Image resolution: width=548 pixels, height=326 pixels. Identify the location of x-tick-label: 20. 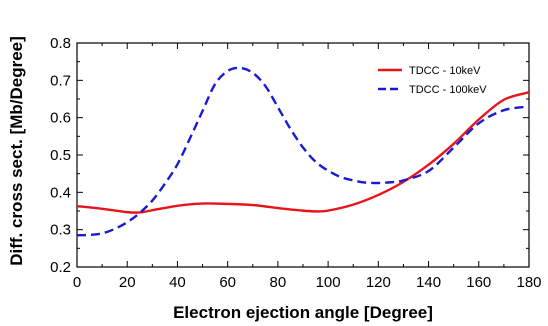
(127, 282).